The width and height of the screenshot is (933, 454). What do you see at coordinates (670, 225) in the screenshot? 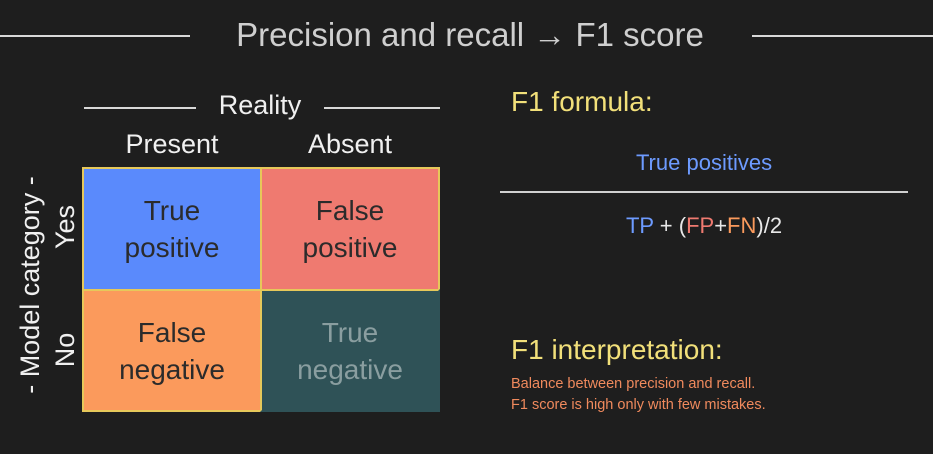
I see `denominator-plus-open: + (` at bounding box center [670, 225].